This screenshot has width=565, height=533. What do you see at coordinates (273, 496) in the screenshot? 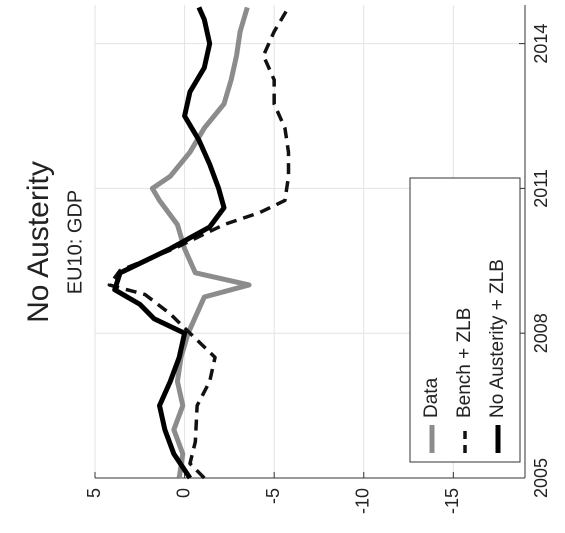
I see `y-tick-label: -5` at bounding box center [273, 496].